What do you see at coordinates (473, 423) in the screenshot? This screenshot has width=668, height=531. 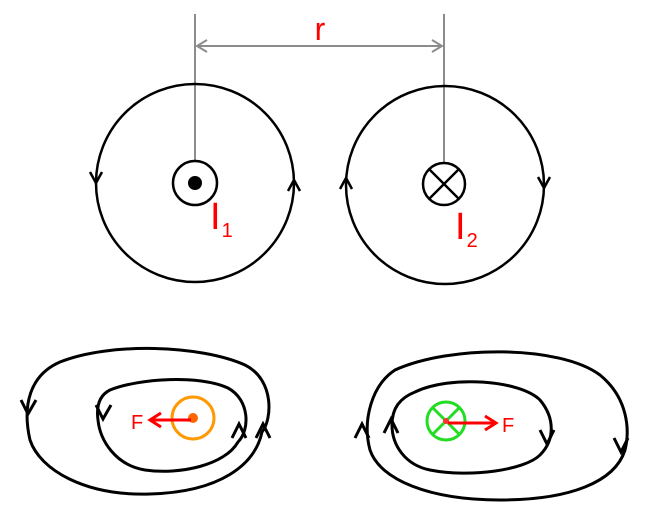 I see `force-arrow-right-icon` at bounding box center [473, 423].